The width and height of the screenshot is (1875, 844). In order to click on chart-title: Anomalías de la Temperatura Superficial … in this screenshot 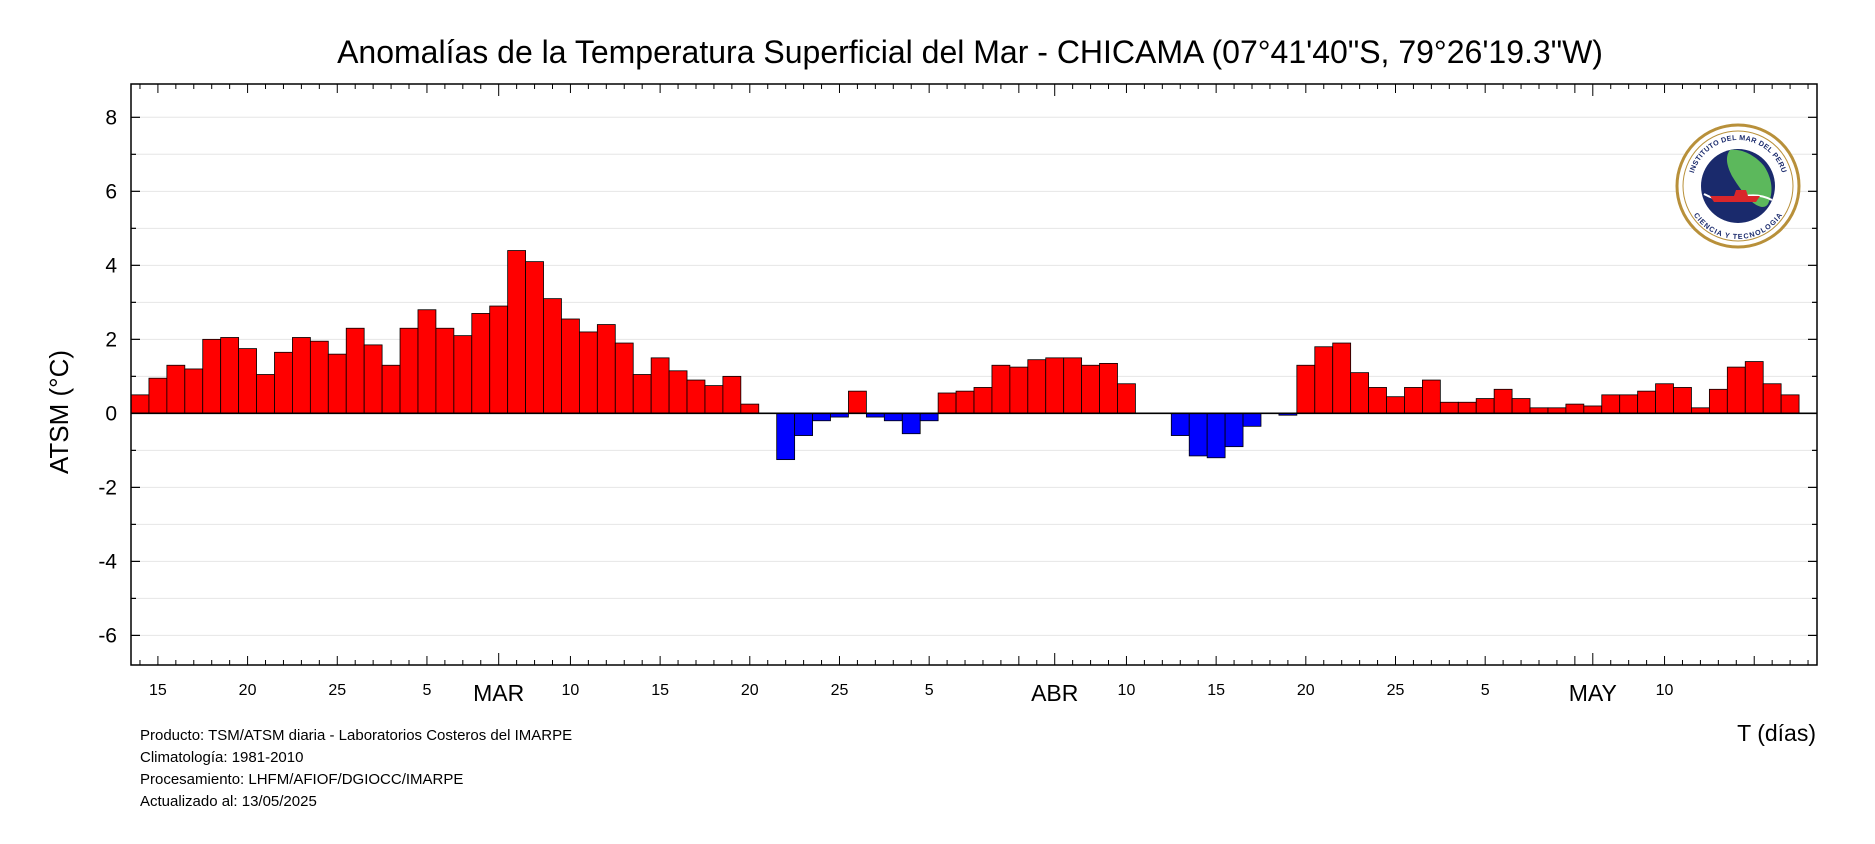, I will do `click(970, 52)`.